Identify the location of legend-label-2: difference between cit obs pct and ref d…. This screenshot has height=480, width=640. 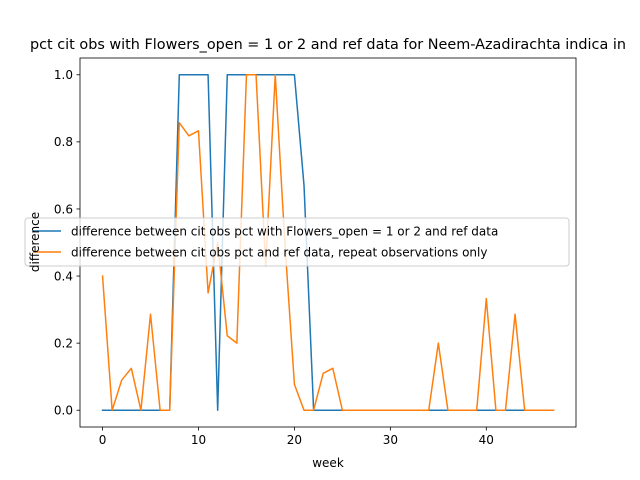
(279, 252).